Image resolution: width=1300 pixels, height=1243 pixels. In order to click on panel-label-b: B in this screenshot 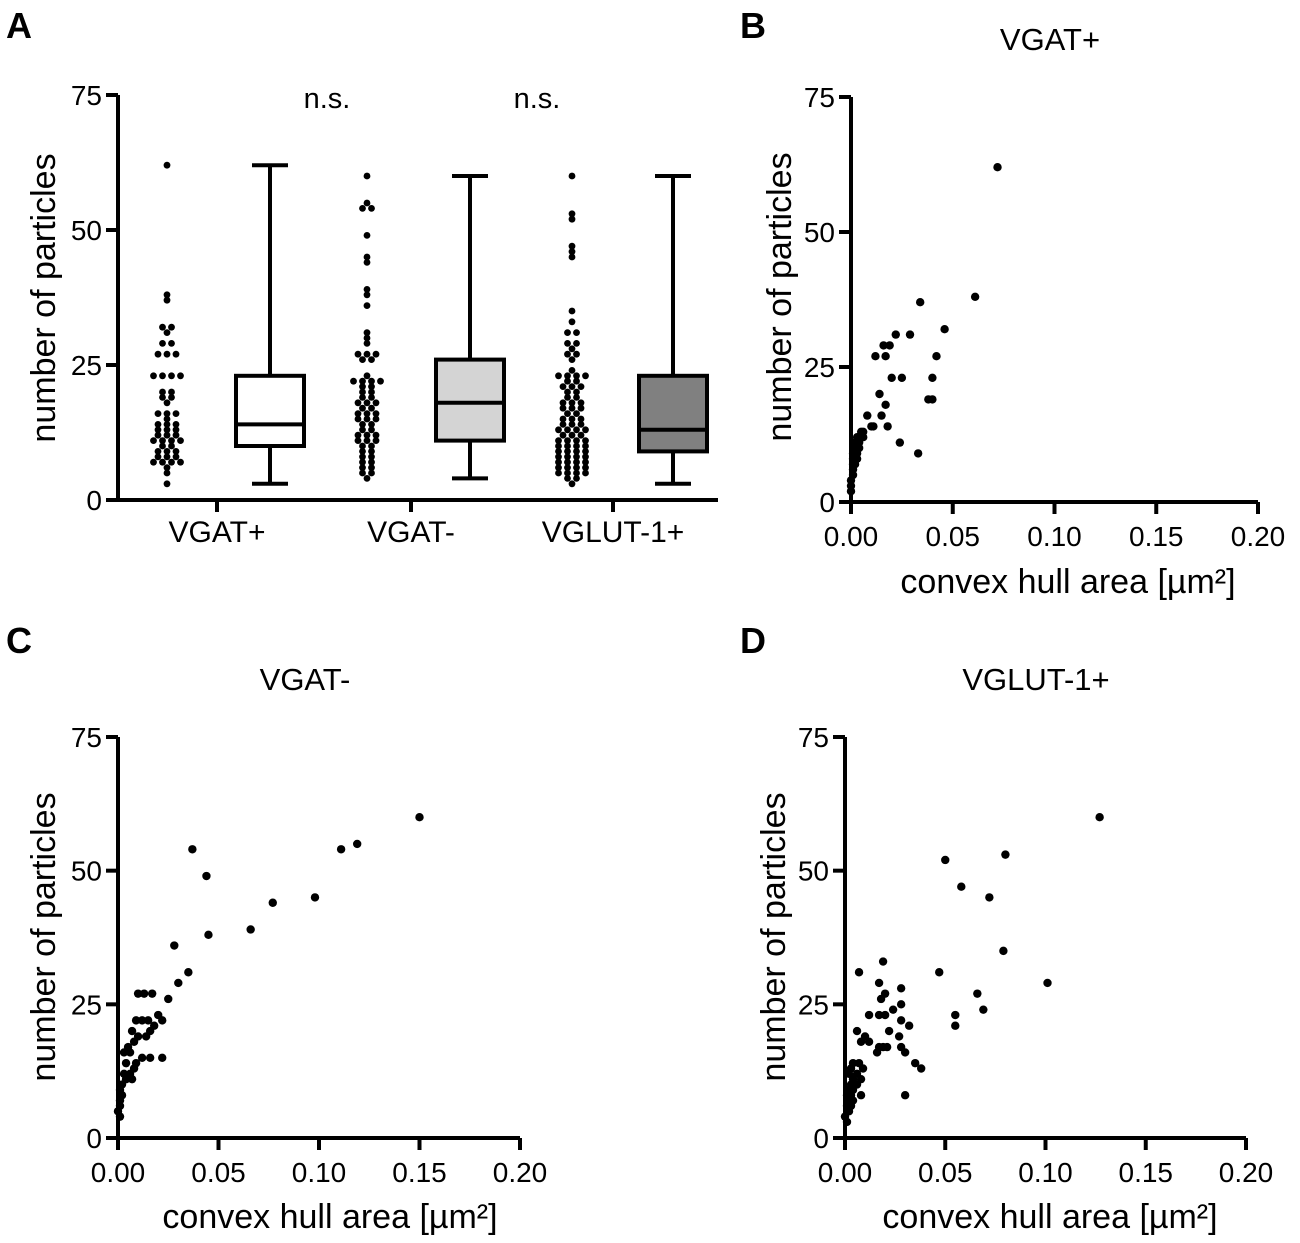, I will do `click(753, 25)`.